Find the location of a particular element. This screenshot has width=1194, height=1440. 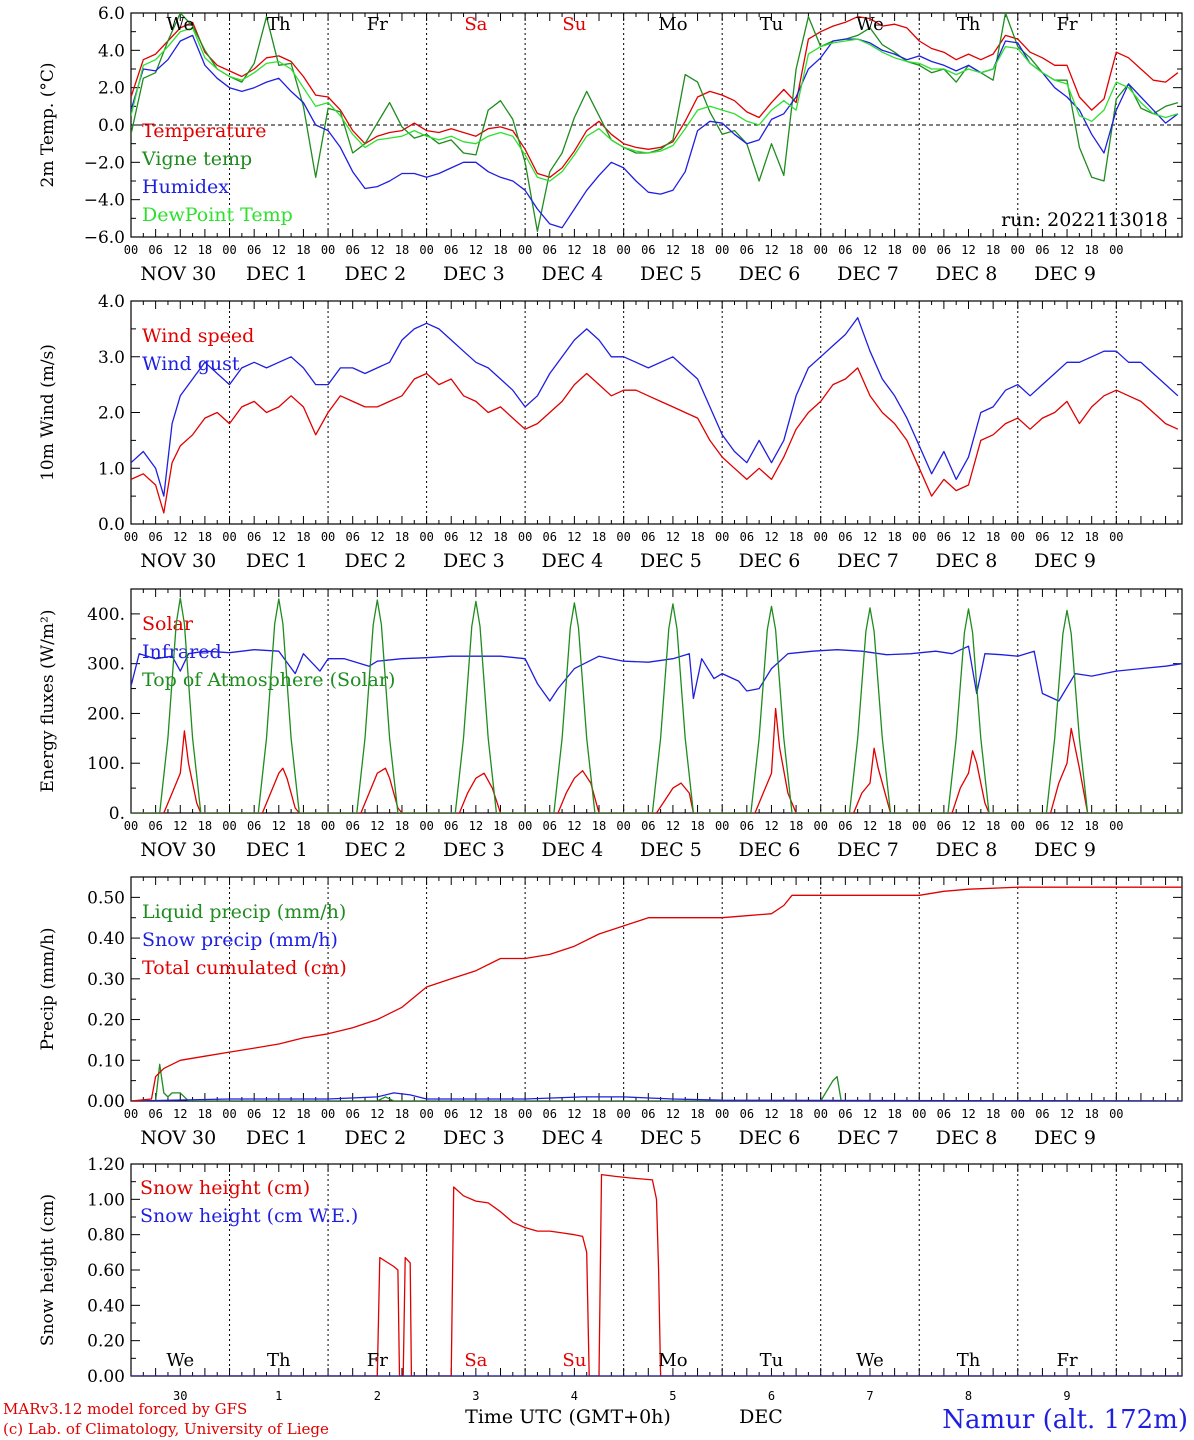

weekday-label: Tu is located at coordinates (772, 24).